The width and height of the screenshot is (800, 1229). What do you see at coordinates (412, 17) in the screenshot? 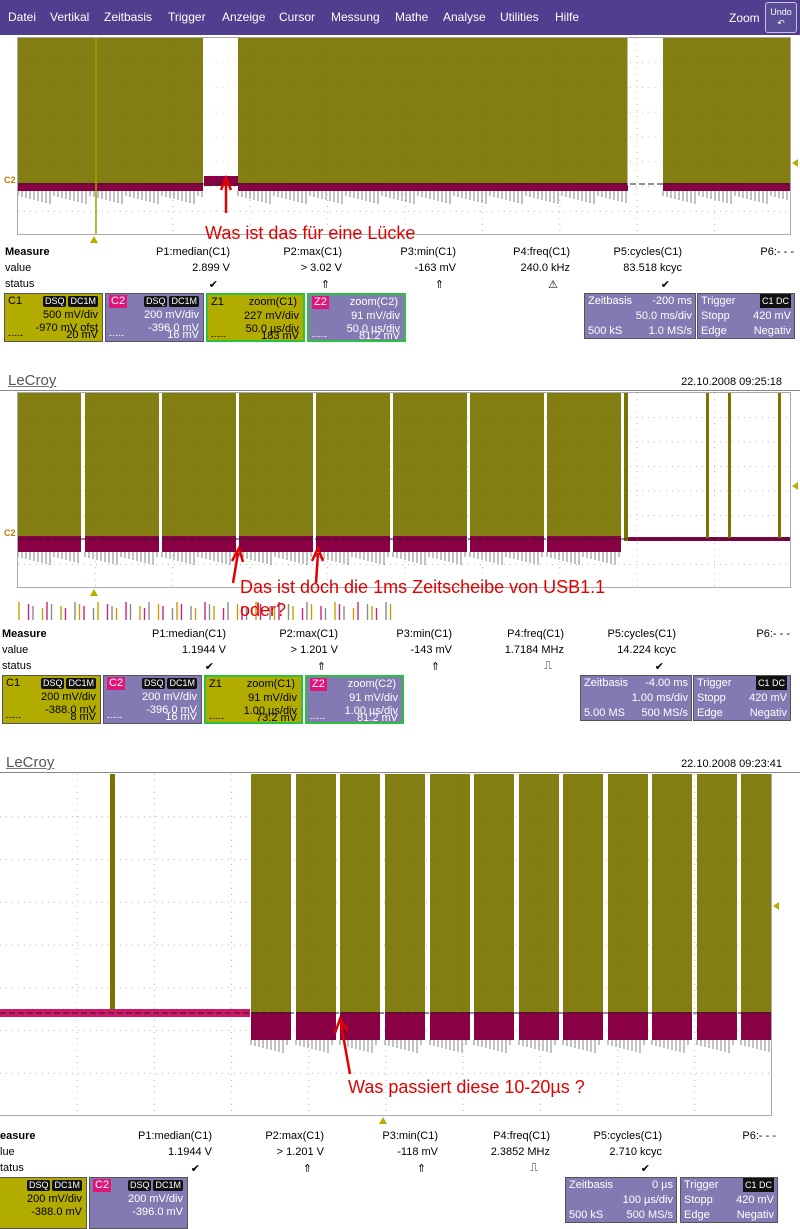
I see `menu-item-mathe: Mathe` at bounding box center [412, 17].